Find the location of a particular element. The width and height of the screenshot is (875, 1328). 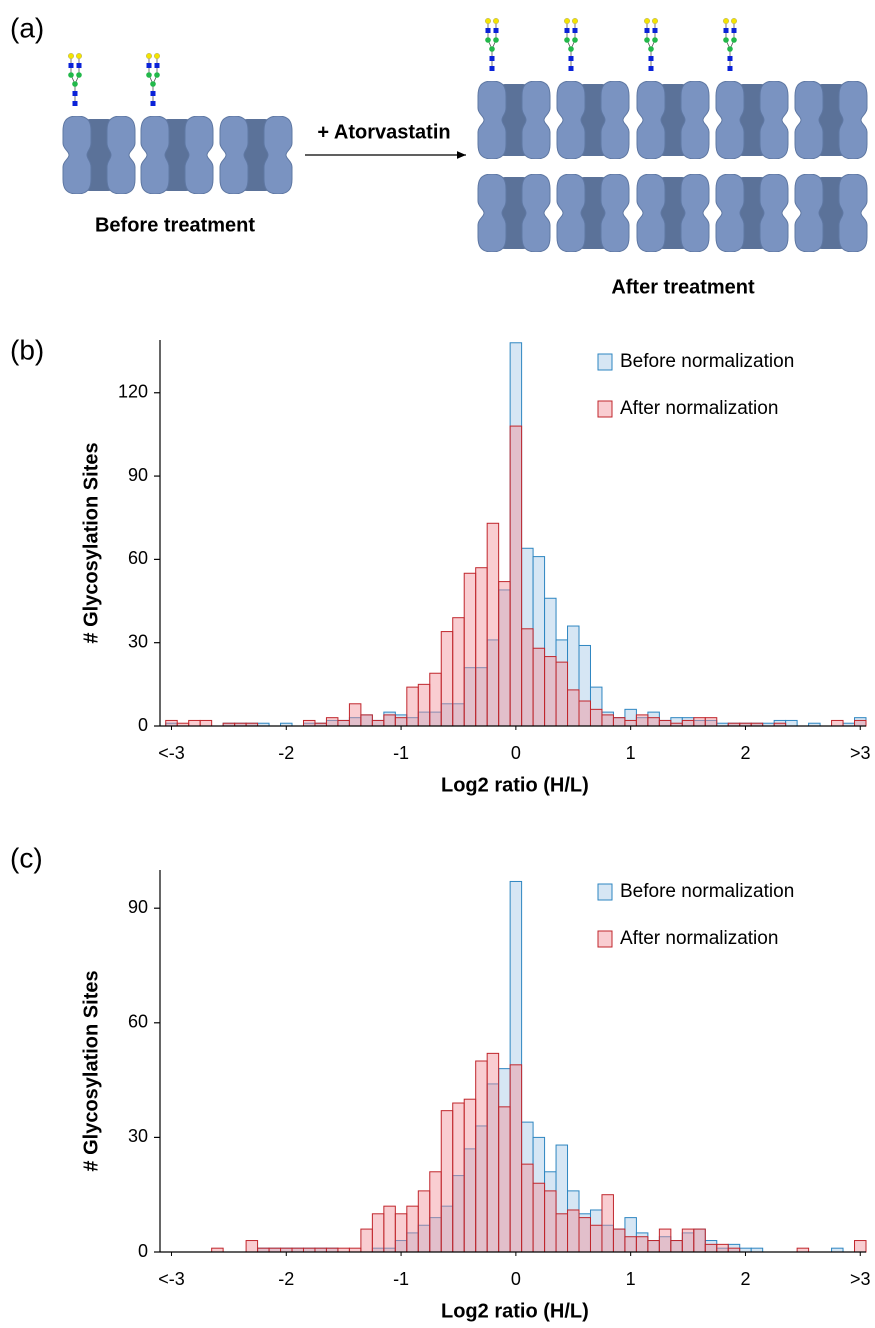

y-tick-label: 120 is located at coordinates (133, 392).